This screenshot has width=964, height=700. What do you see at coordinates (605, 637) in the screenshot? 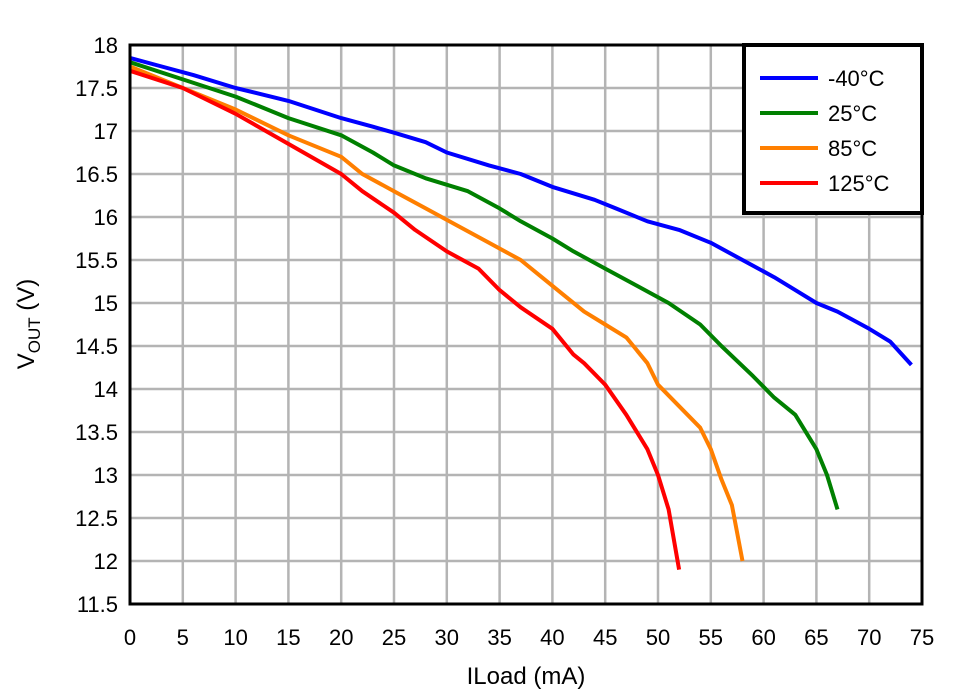
I see `x-tick-label: 45` at bounding box center [605, 637].